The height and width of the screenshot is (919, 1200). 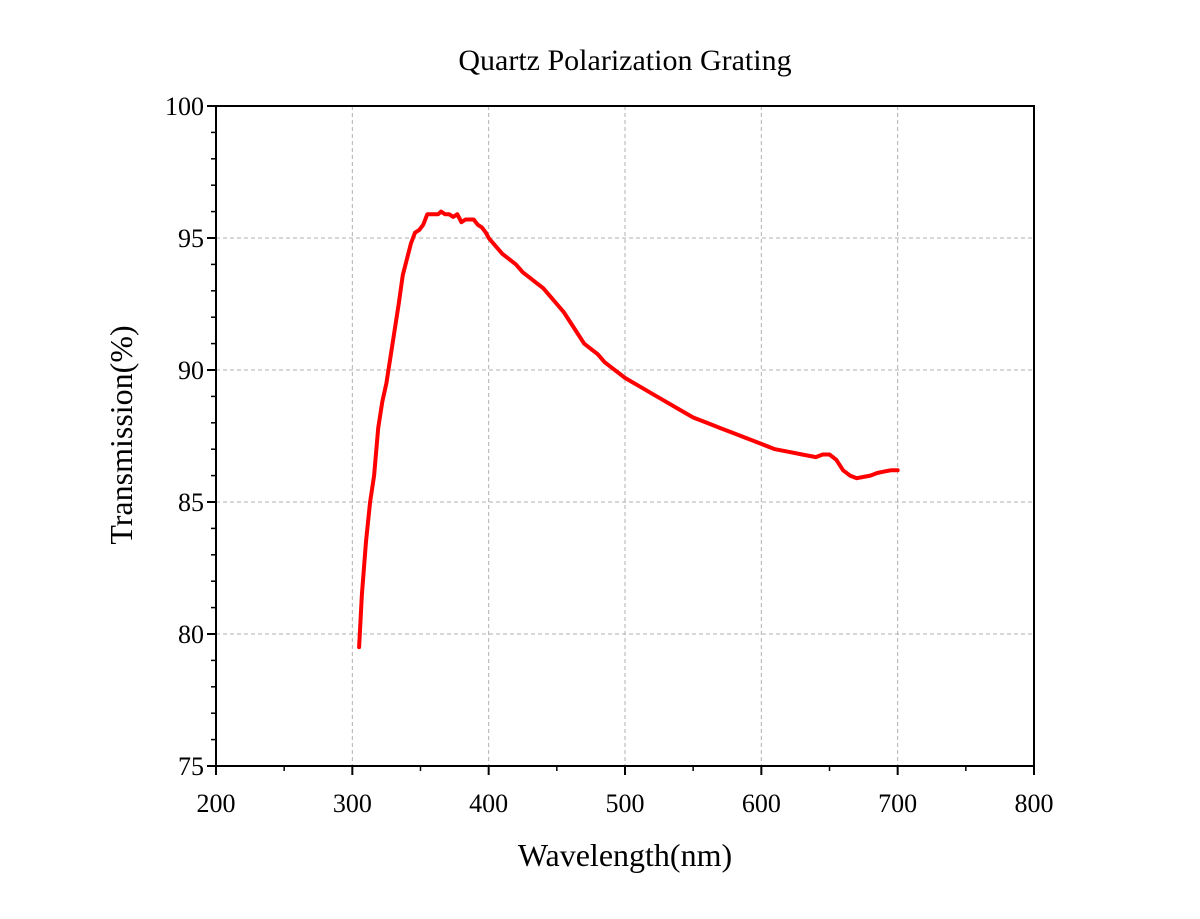 I want to click on x-axis-label: Wavelength(nm), so click(x=625, y=855).